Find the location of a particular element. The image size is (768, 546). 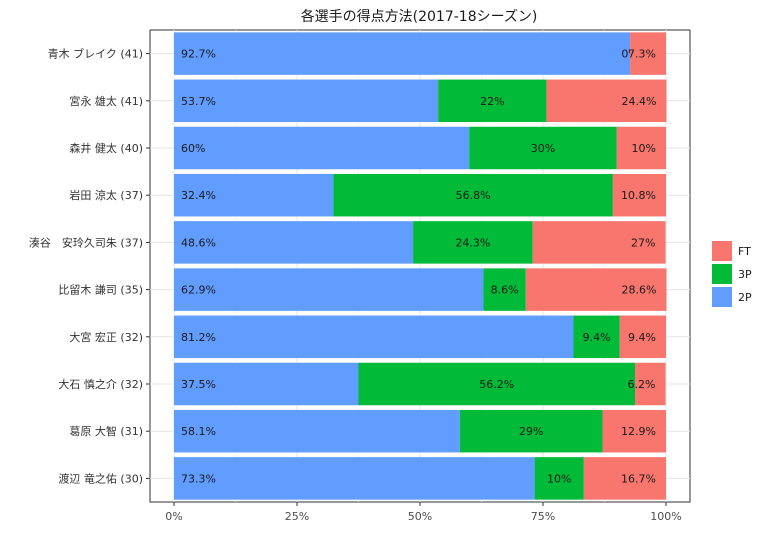

data-label: 16.7% is located at coordinates (638, 478).